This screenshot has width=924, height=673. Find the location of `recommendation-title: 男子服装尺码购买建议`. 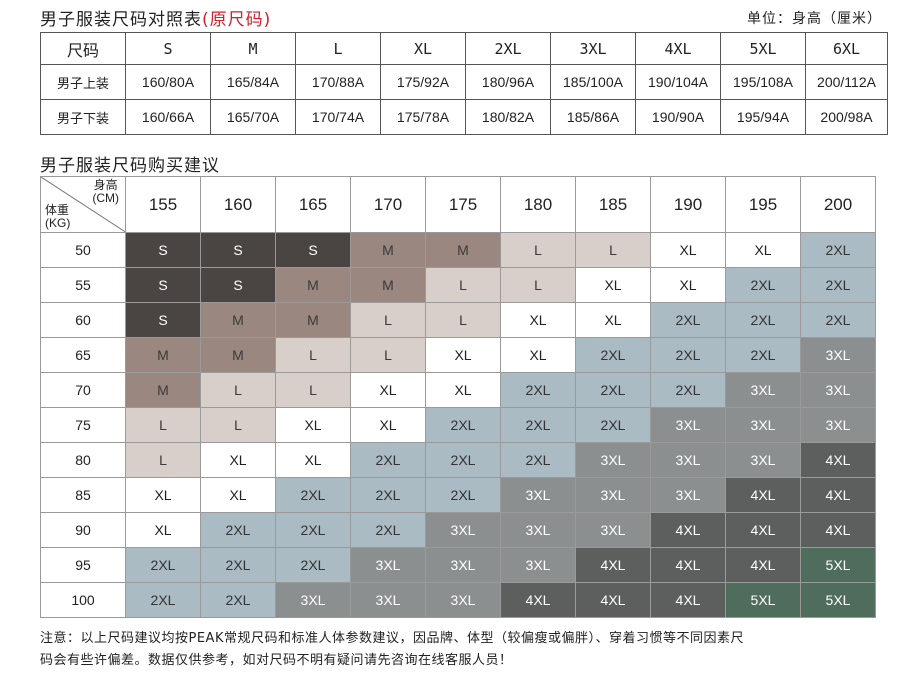

recommendation-title: 男子服装尺码购买建议 is located at coordinates (130, 166).